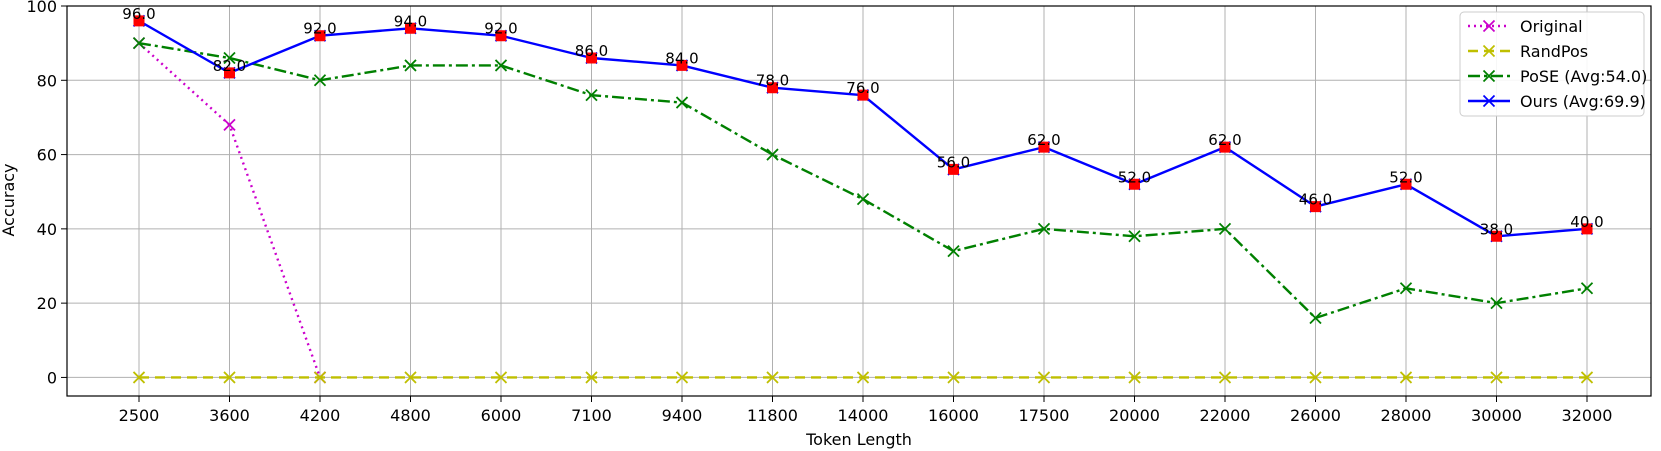  I want to click on y-axis-title: Accuracy, so click(9, 199).